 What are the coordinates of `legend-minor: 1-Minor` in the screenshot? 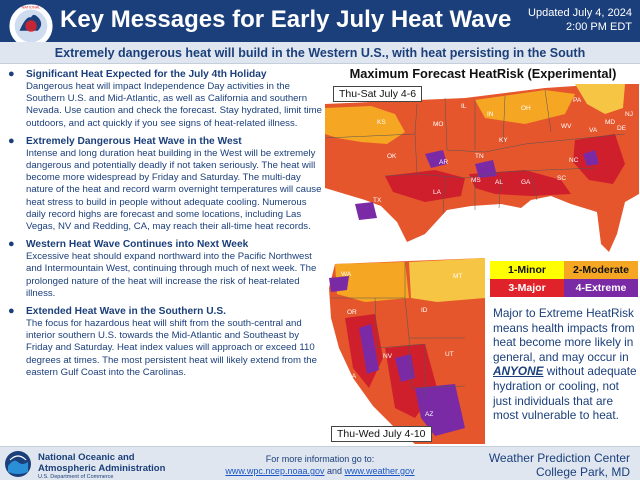 It's located at (527, 270).